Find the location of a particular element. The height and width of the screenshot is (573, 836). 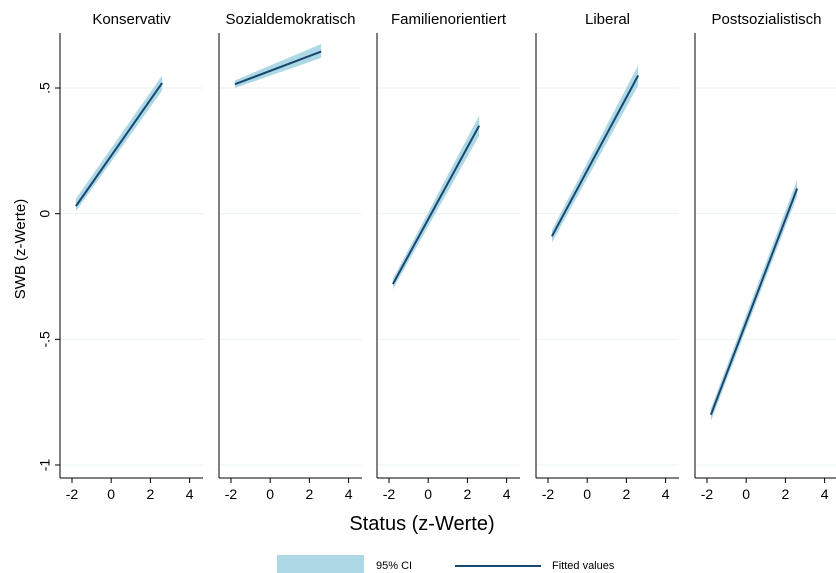

y-tick-label: .5 is located at coordinates (45, 88).